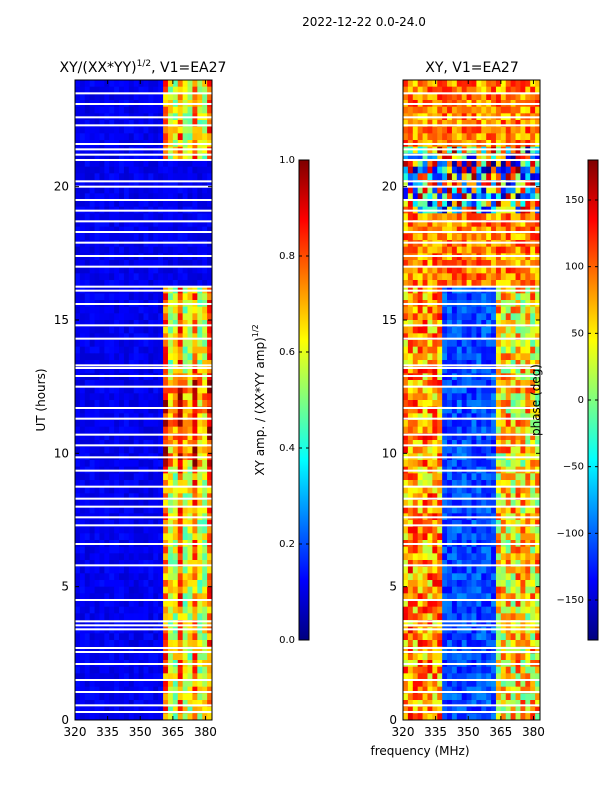  I want to click on figure-title: 2022-12-22 0.0-24.0, so click(364, 22).